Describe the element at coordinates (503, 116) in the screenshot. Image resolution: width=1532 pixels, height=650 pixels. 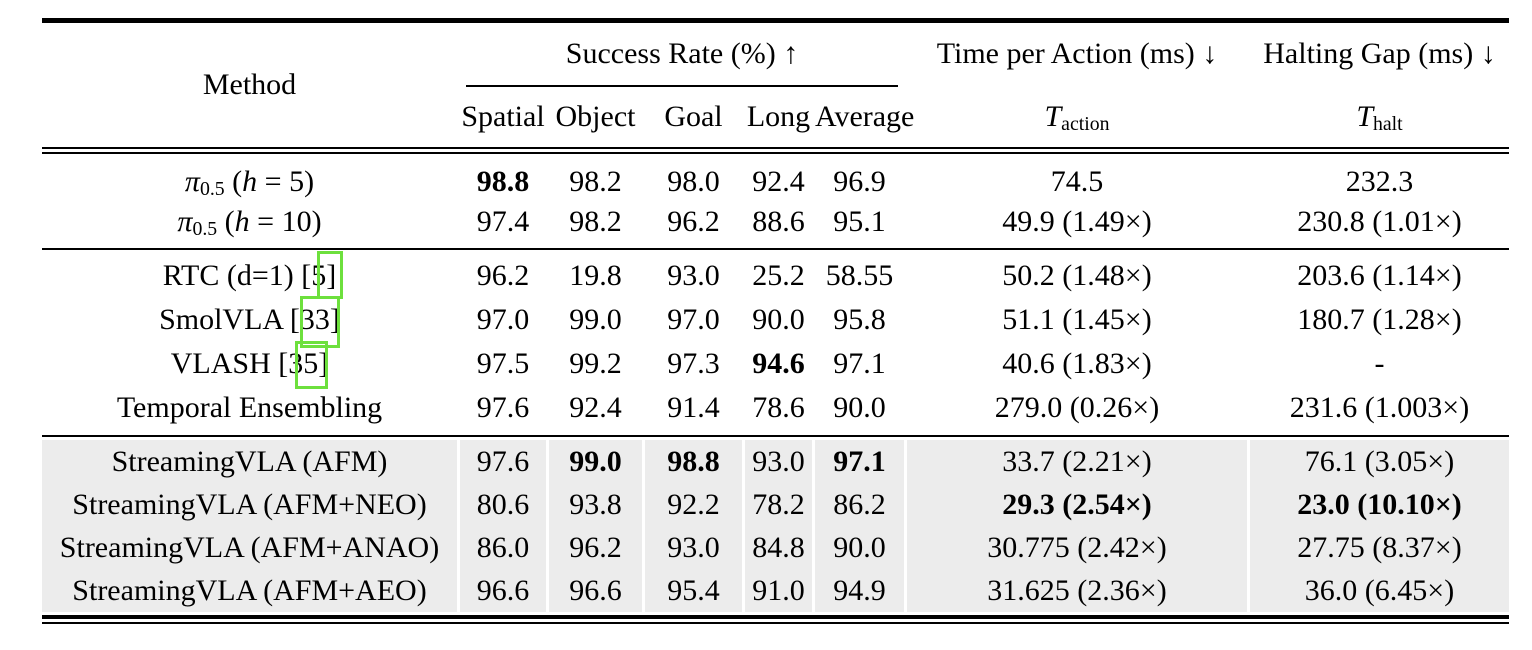
I see `column-header-spatial: Spatial` at that location.